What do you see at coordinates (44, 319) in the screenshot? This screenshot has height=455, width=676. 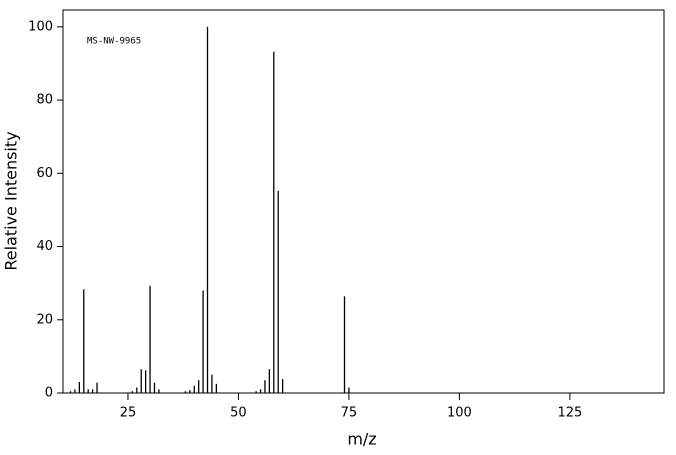 I see `y-tick-label: 20` at bounding box center [44, 319].